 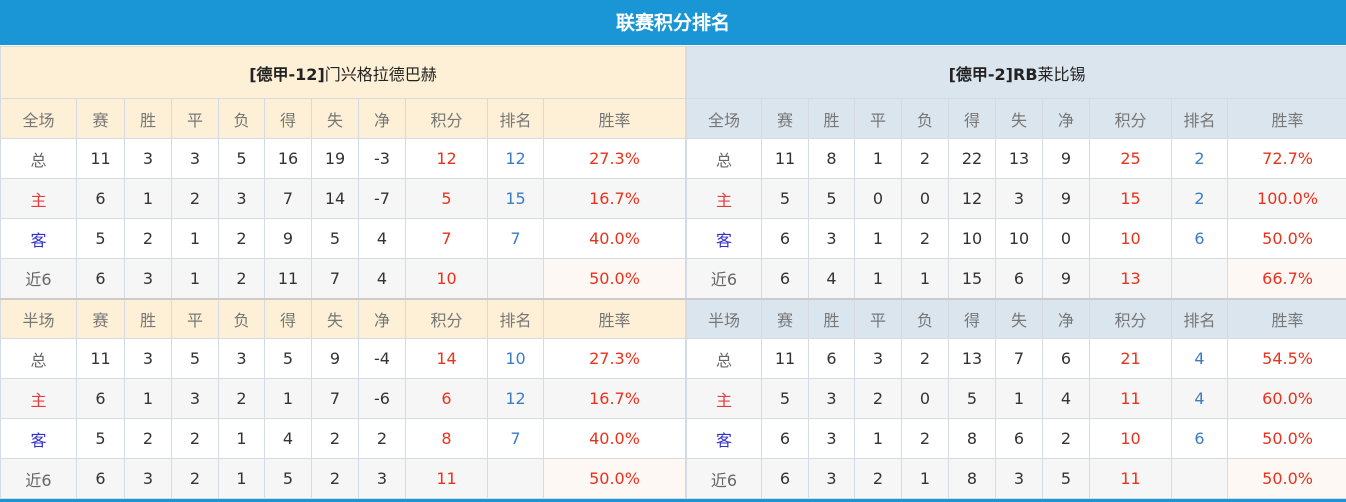 I want to click on column-header-row: 半场赛胜平负得失净积分 排名 胜率, so click(x=1016, y=318).